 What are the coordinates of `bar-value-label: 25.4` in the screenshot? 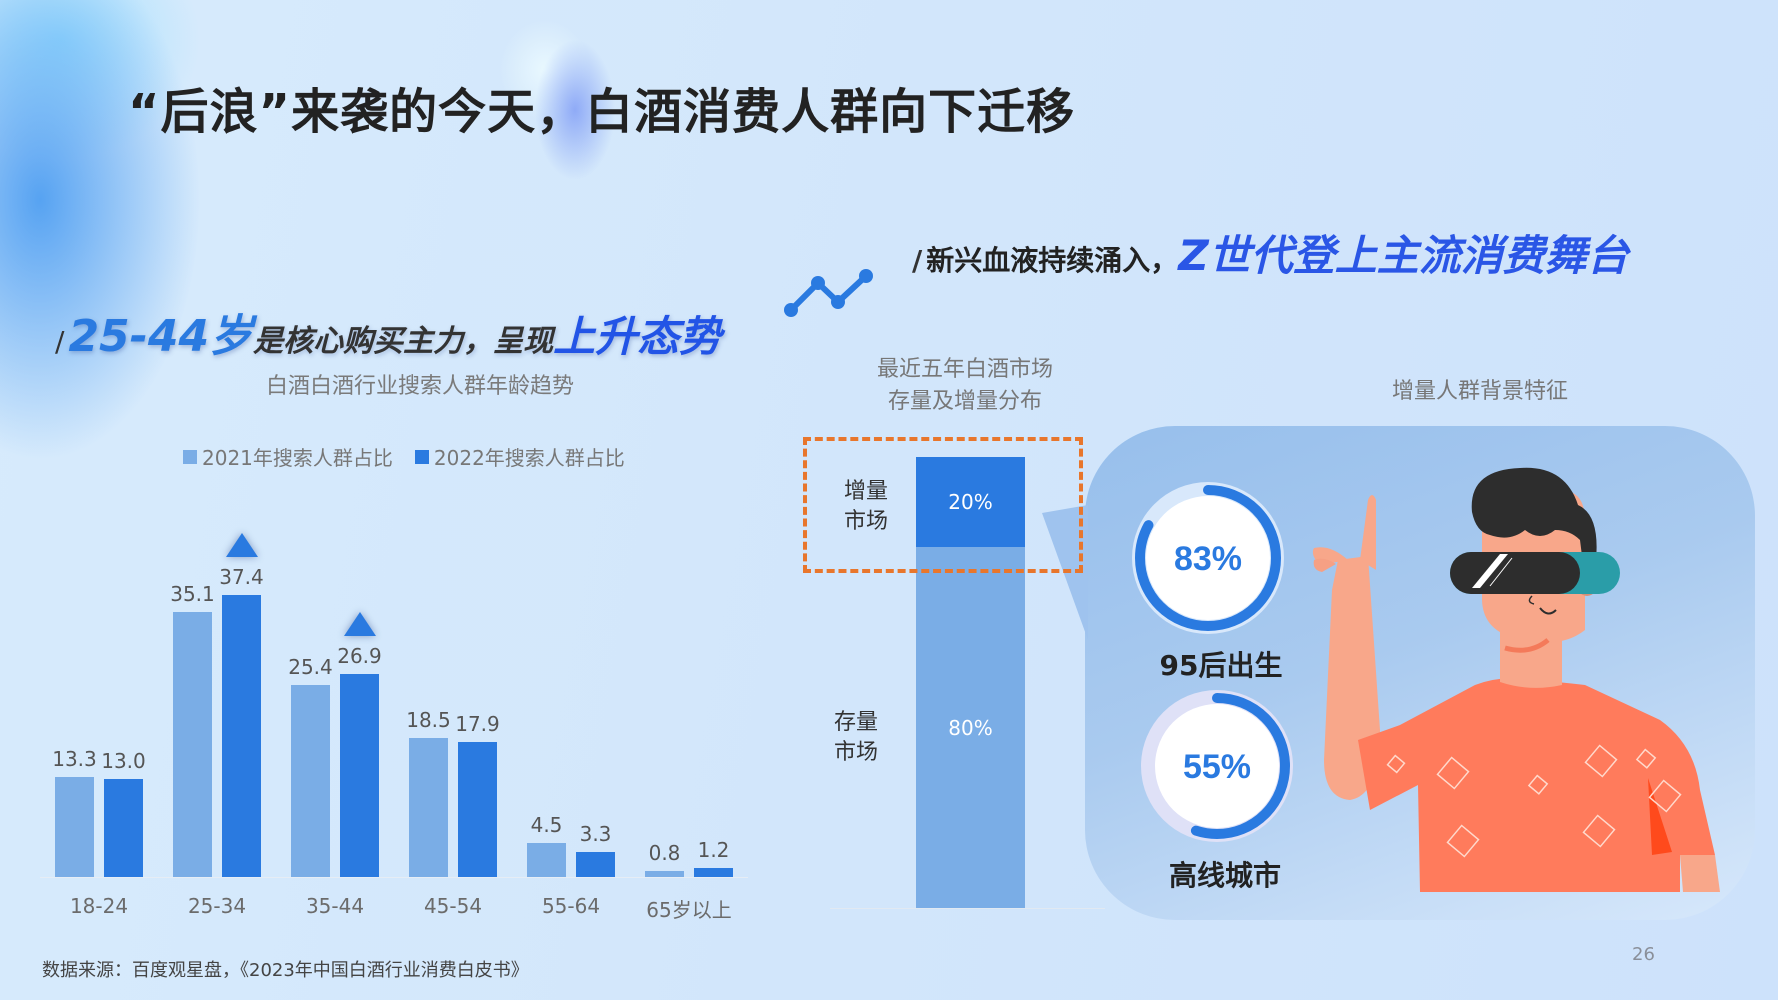 It's located at (310, 667).